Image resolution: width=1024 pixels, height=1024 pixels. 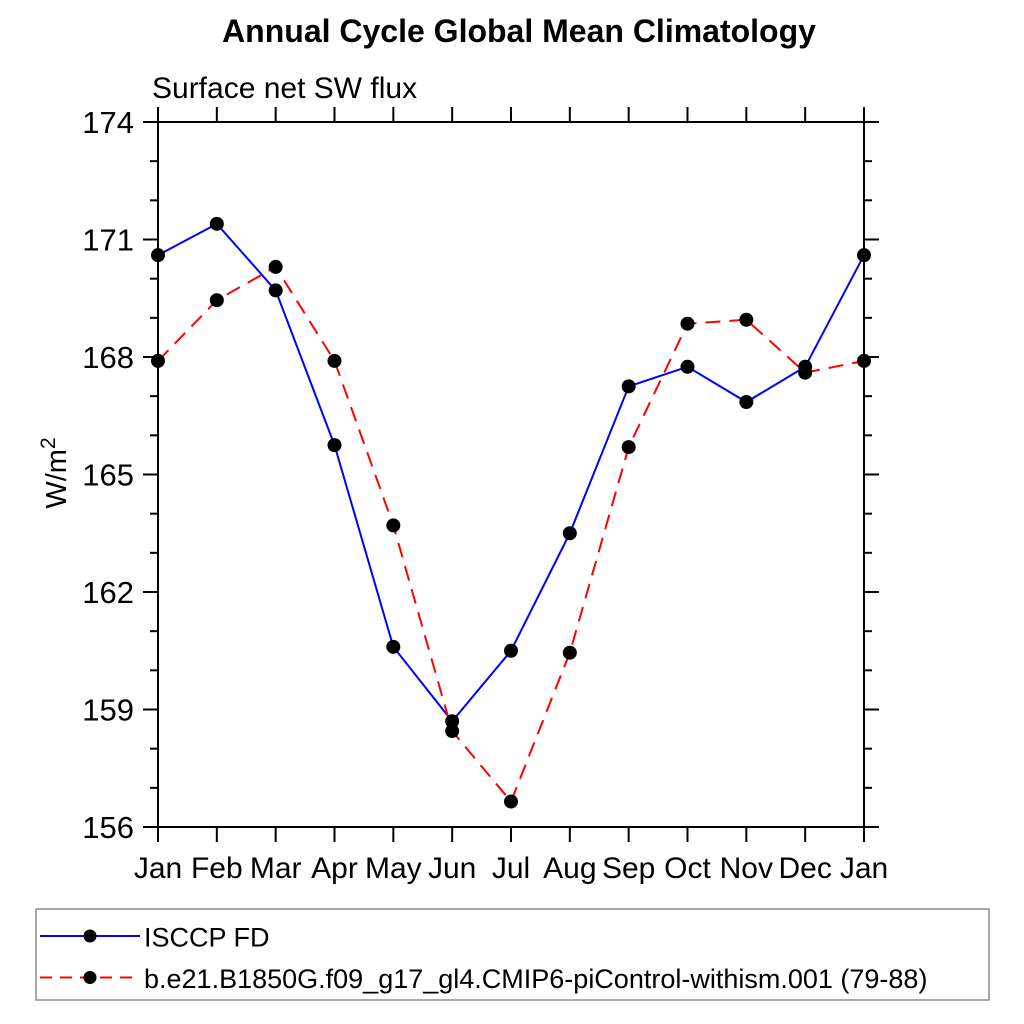 I want to click on chart-title: Annual Cycle Global Mean Climatology, so click(x=519, y=31).